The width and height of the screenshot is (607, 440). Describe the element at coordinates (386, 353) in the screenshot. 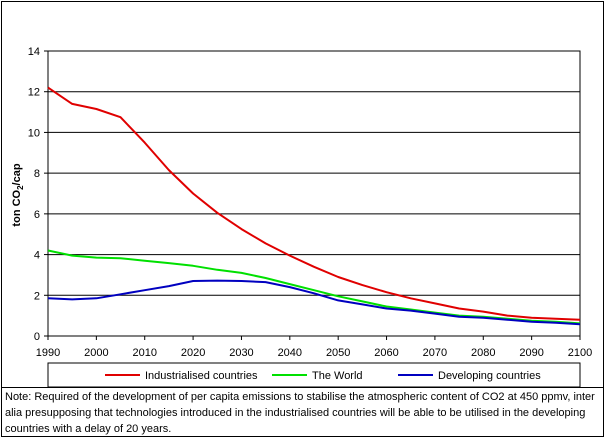

I see `x-tick-label: 2060` at that location.